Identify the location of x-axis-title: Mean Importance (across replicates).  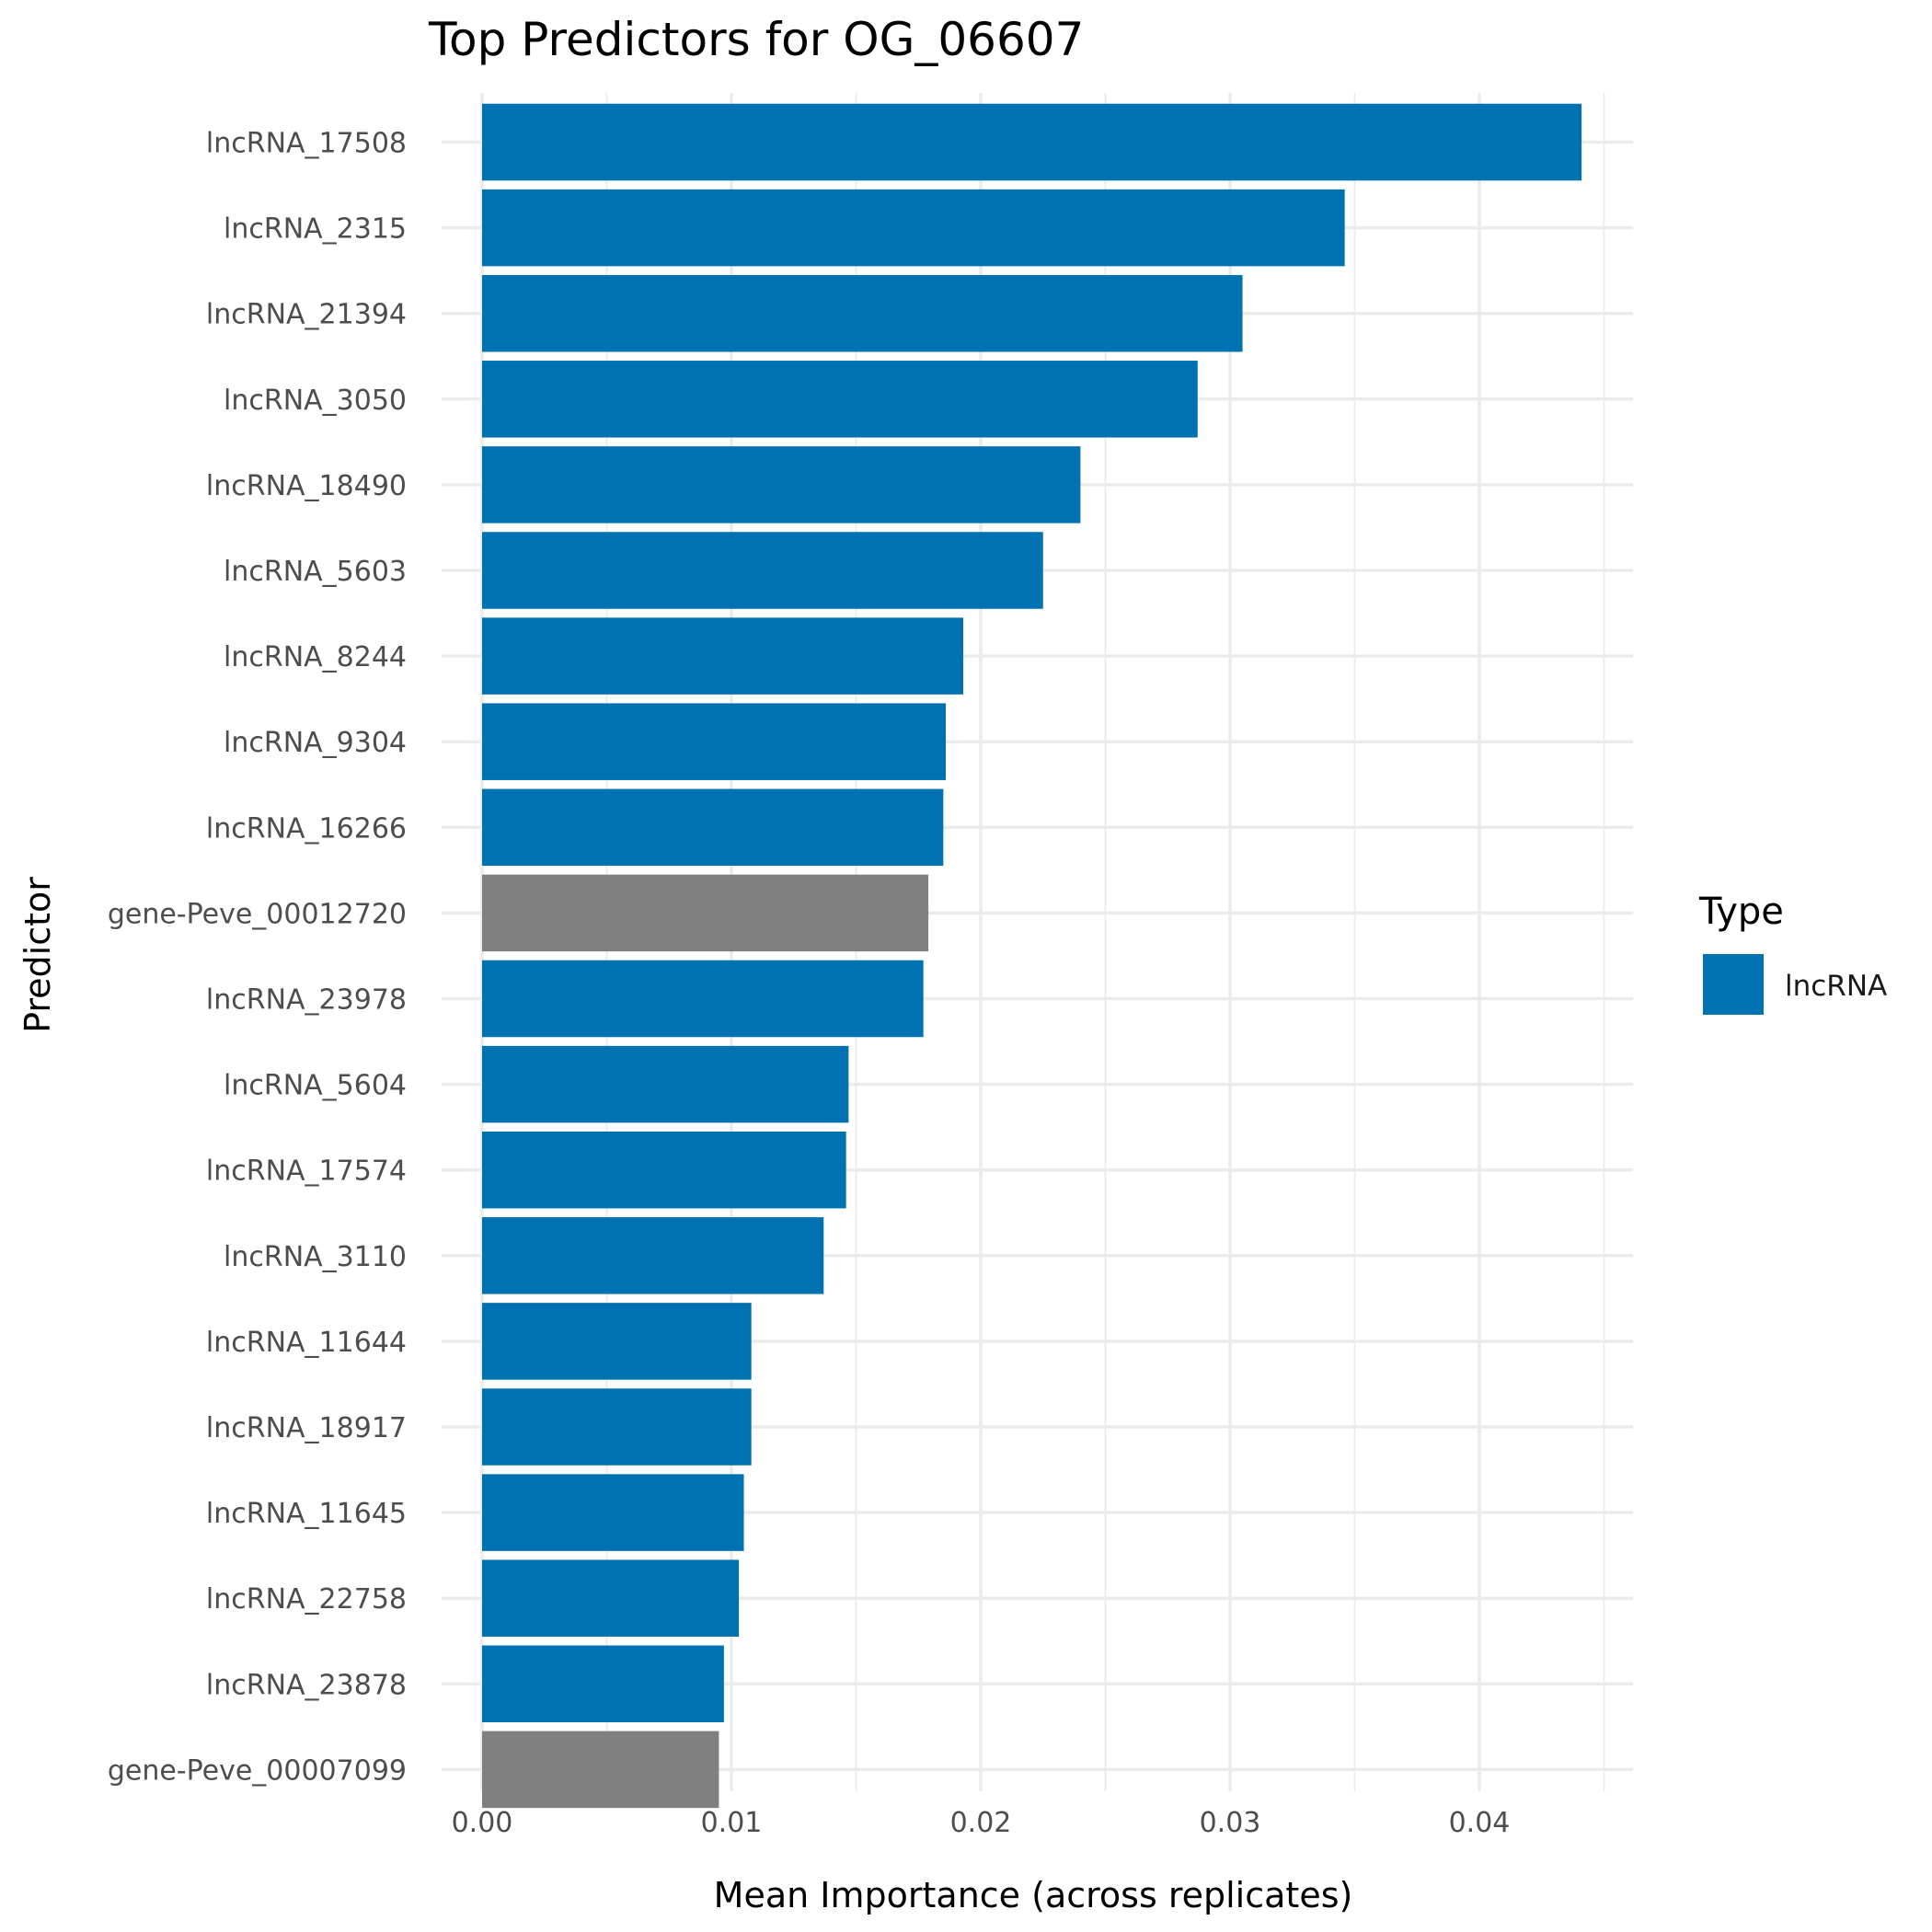
(1033, 1895).